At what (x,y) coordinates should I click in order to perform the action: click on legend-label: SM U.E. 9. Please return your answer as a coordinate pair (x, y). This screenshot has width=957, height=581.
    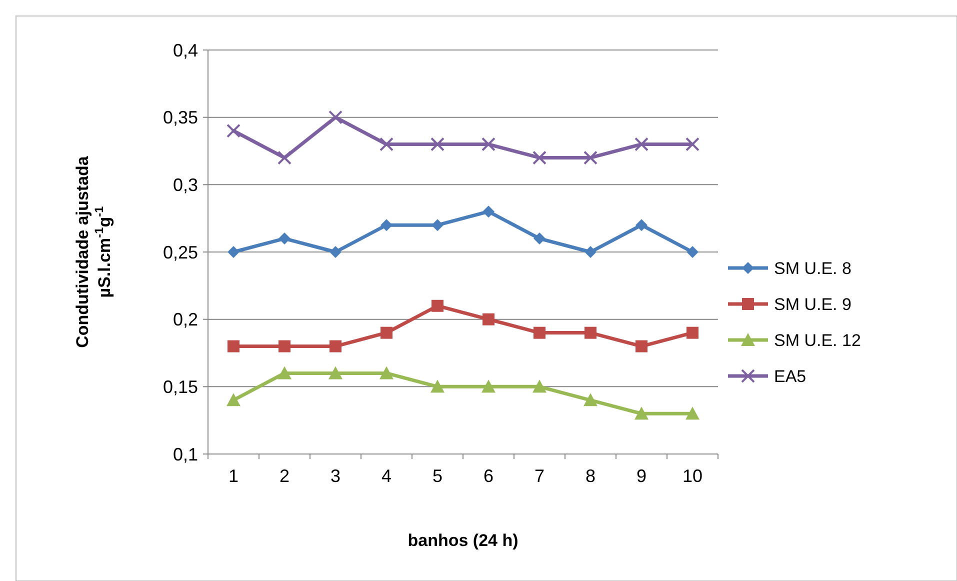
    Looking at the image, I should click on (813, 304).